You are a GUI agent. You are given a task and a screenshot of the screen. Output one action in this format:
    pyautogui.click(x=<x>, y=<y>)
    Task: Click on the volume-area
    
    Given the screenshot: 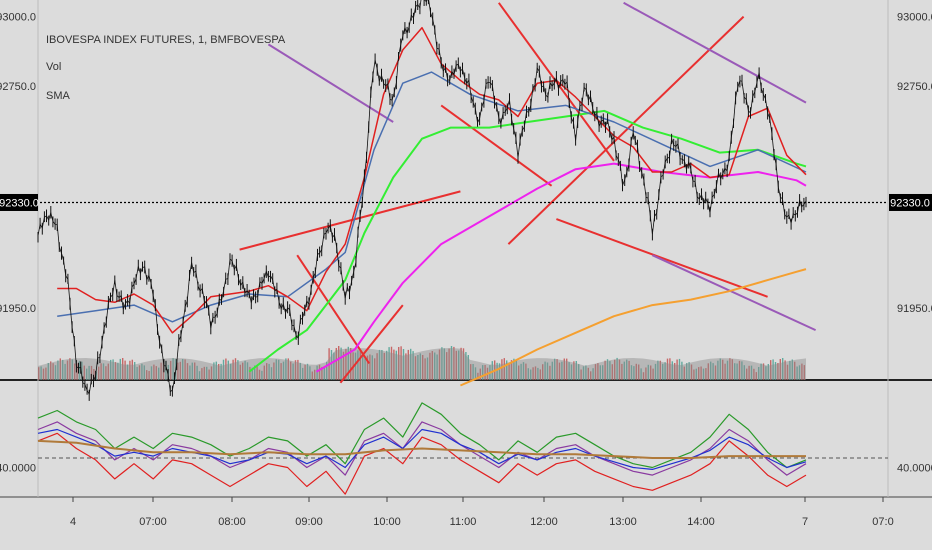 What is the action you would take?
    pyautogui.click(x=422, y=364)
    